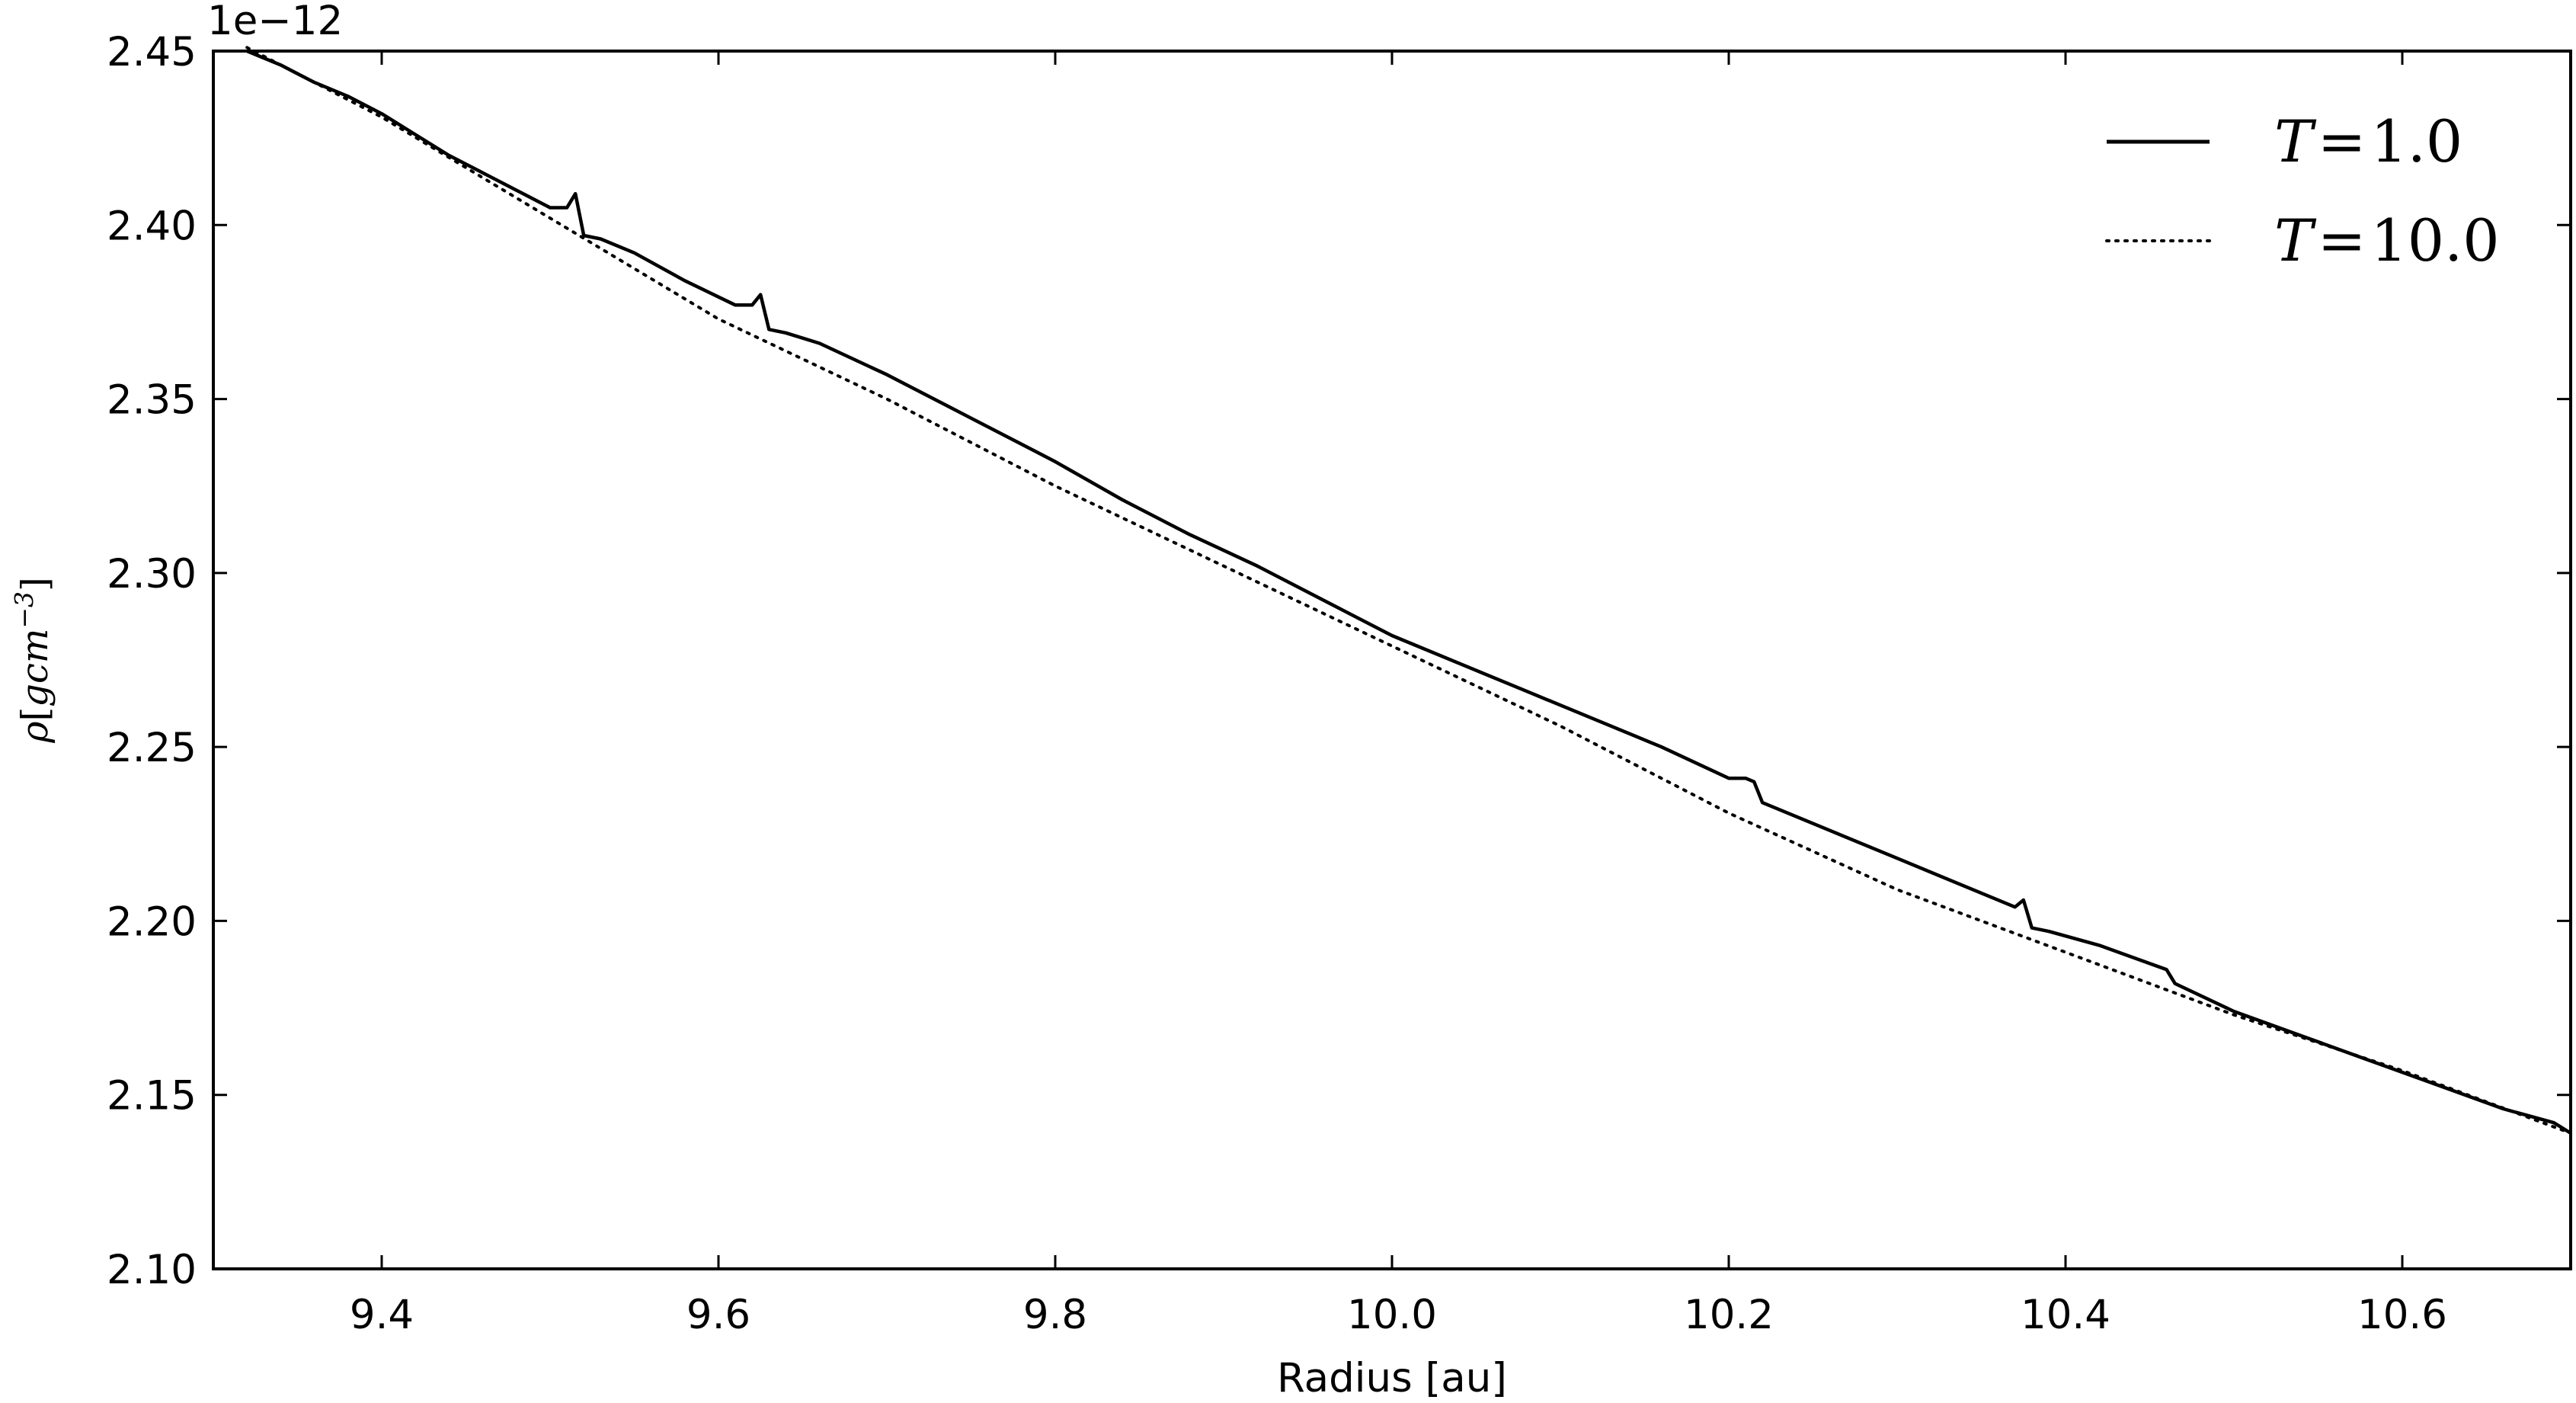  I want to click on x-tick-label: 9.4, so click(382, 1315).